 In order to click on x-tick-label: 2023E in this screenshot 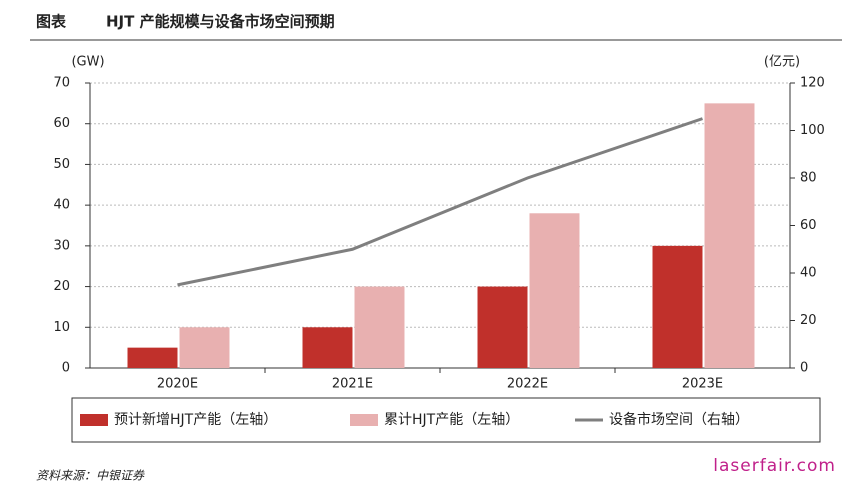, I will do `click(702, 384)`.